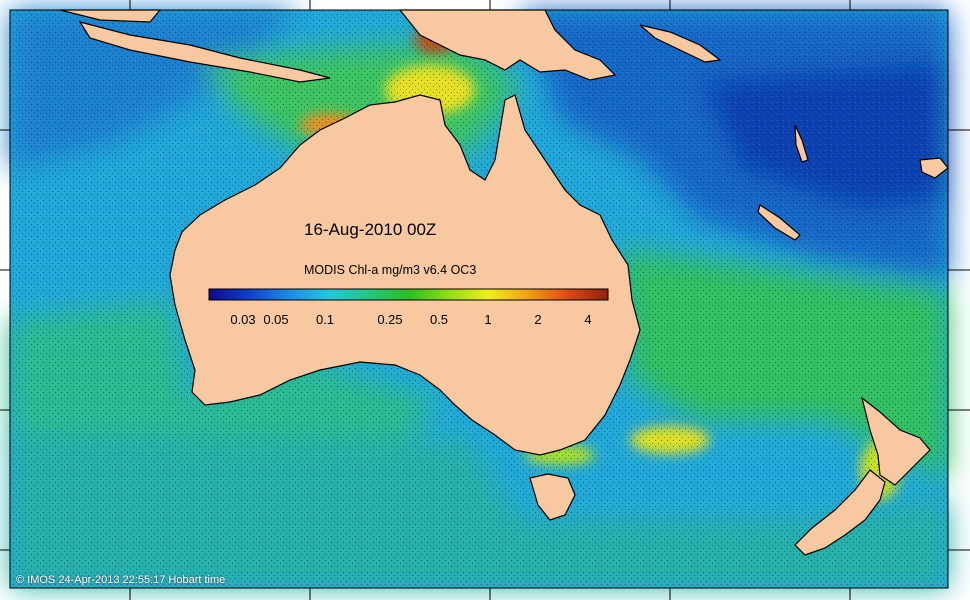 This screenshot has height=600, width=970. I want to click on colorbar, so click(408, 294).